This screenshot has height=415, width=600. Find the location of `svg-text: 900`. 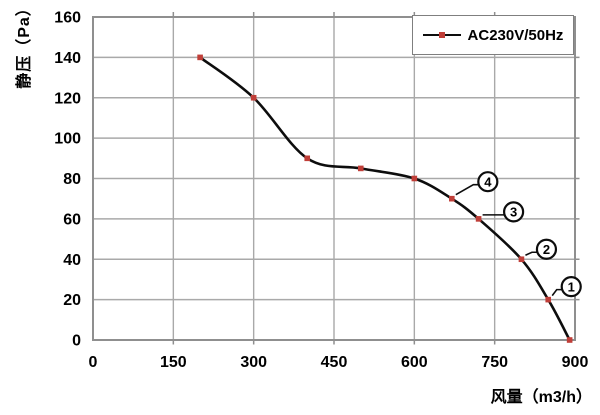

svg-text: 900 is located at coordinates (575, 362).